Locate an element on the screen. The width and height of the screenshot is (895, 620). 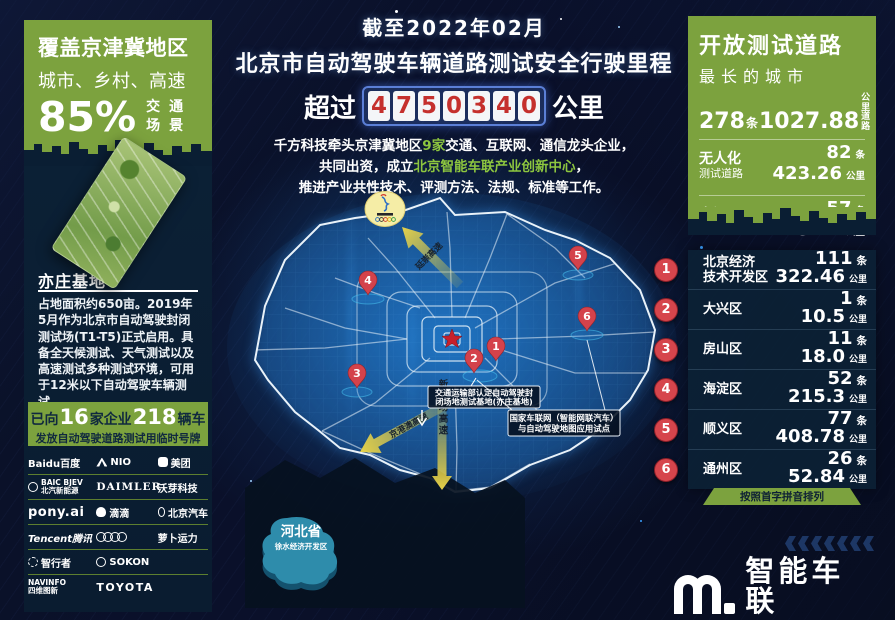
baic-bjev-logo: BAIC BJEV 北汽新能源 is located at coordinates (62, 486).